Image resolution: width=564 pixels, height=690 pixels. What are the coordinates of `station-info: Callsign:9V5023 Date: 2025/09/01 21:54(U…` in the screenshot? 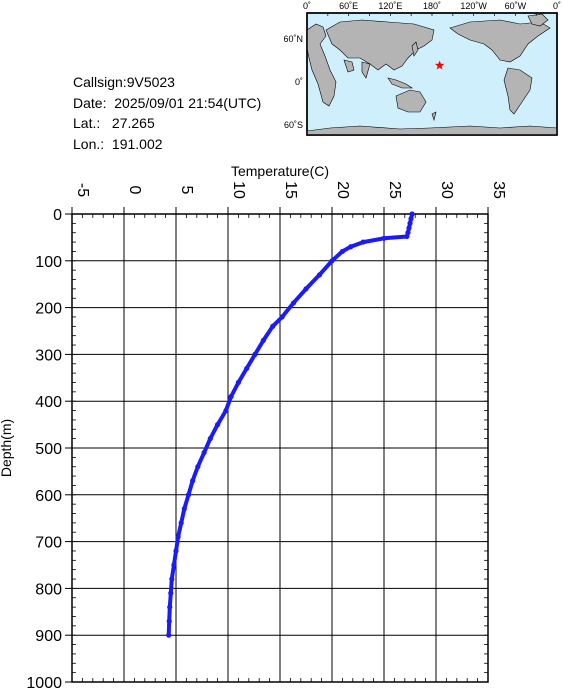 It's located at (167, 113).